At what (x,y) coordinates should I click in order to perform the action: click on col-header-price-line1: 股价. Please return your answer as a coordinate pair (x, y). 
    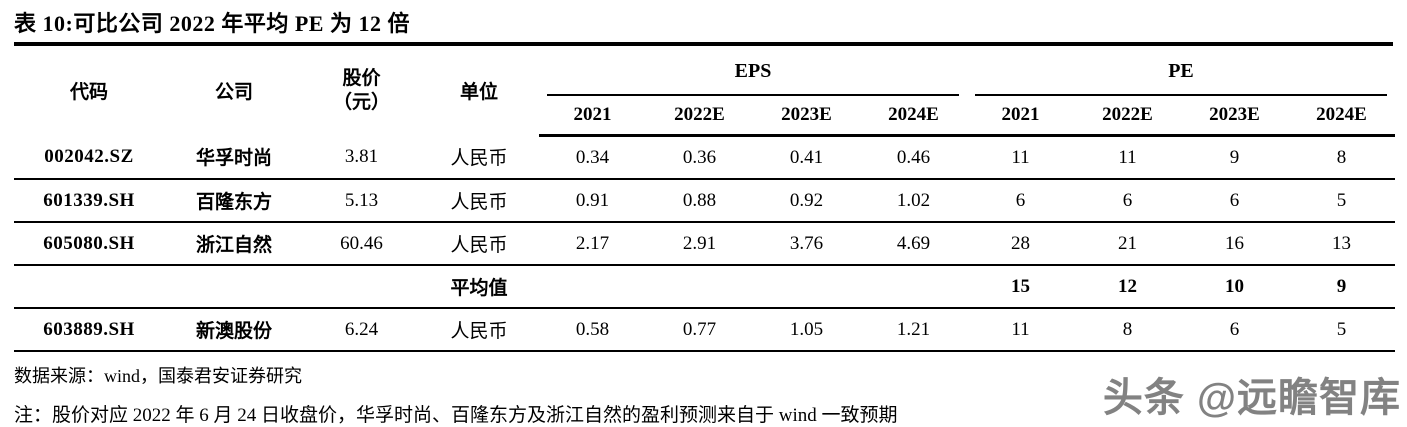
    Looking at the image, I should click on (361, 78).